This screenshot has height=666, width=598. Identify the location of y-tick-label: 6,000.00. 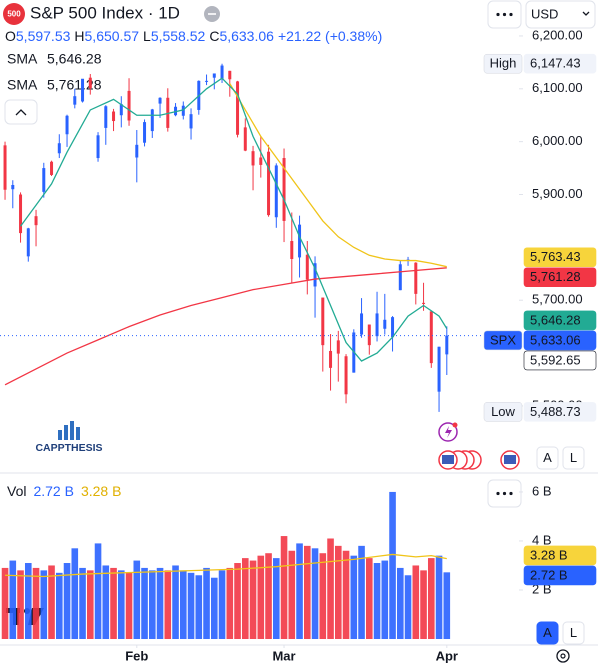
(557, 140).